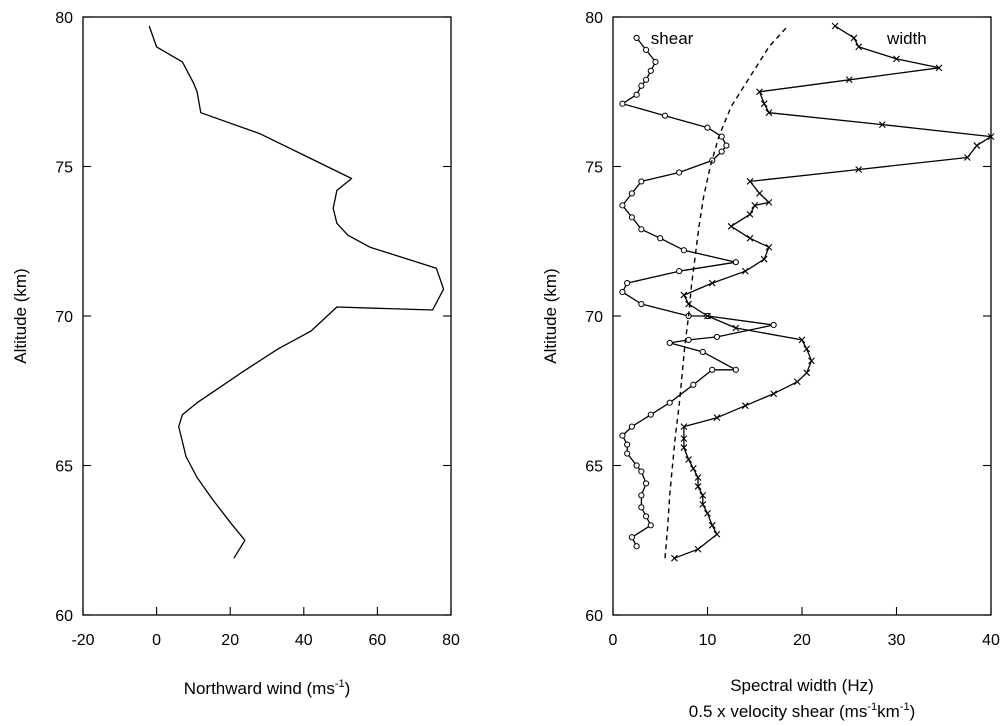 The width and height of the screenshot is (1000, 726). What do you see at coordinates (594, 18) in the screenshot?
I see `width-y-tick-label: 80` at bounding box center [594, 18].